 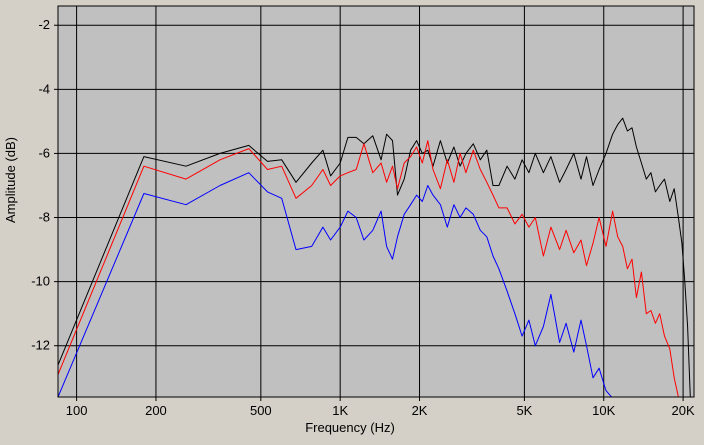 What do you see at coordinates (44, 152) in the screenshot?
I see `y-tick-label: -6` at bounding box center [44, 152].